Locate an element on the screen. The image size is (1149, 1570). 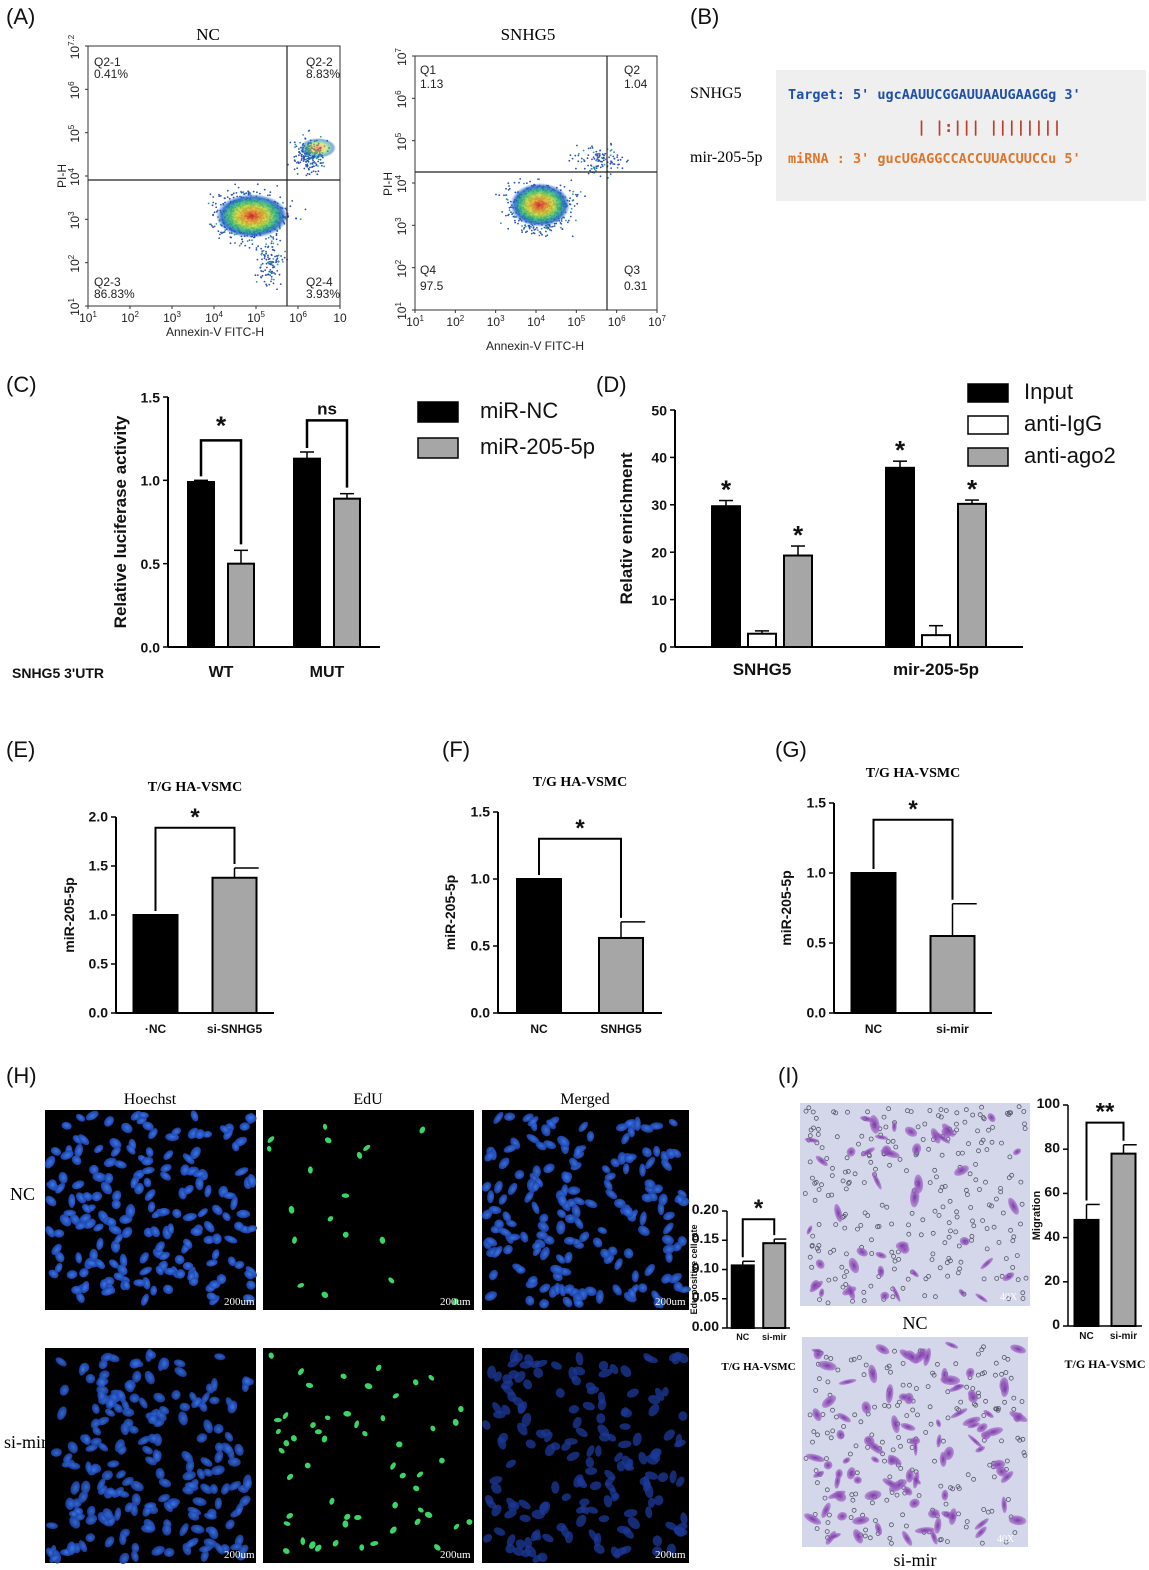
edu-col-label-hoechst: Hoechst is located at coordinates (150, 1099).